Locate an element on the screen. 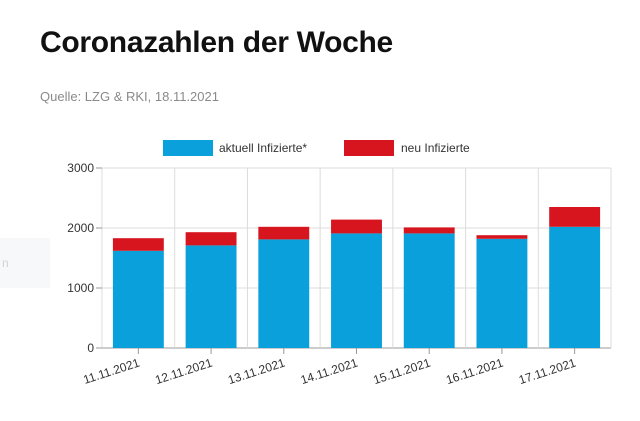 Image resolution: width=640 pixels, height=421 pixels. page-title: Coronazahlen der Woche is located at coordinates (216, 42).